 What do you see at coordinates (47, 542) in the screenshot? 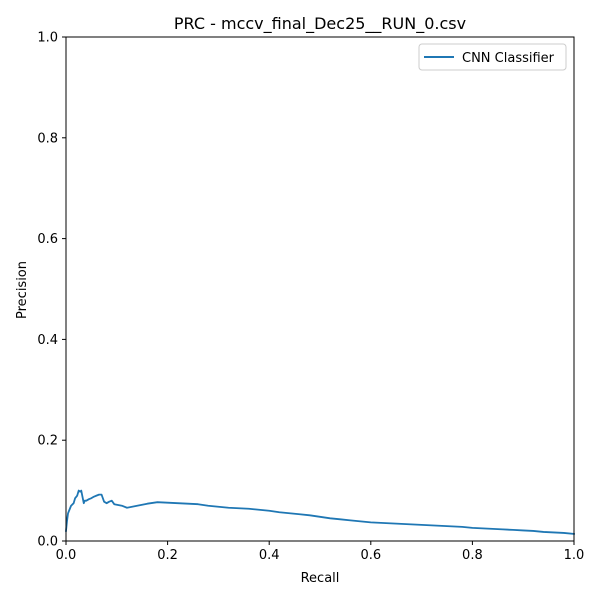
I see `y-tick-label: 0.0` at bounding box center [47, 542].